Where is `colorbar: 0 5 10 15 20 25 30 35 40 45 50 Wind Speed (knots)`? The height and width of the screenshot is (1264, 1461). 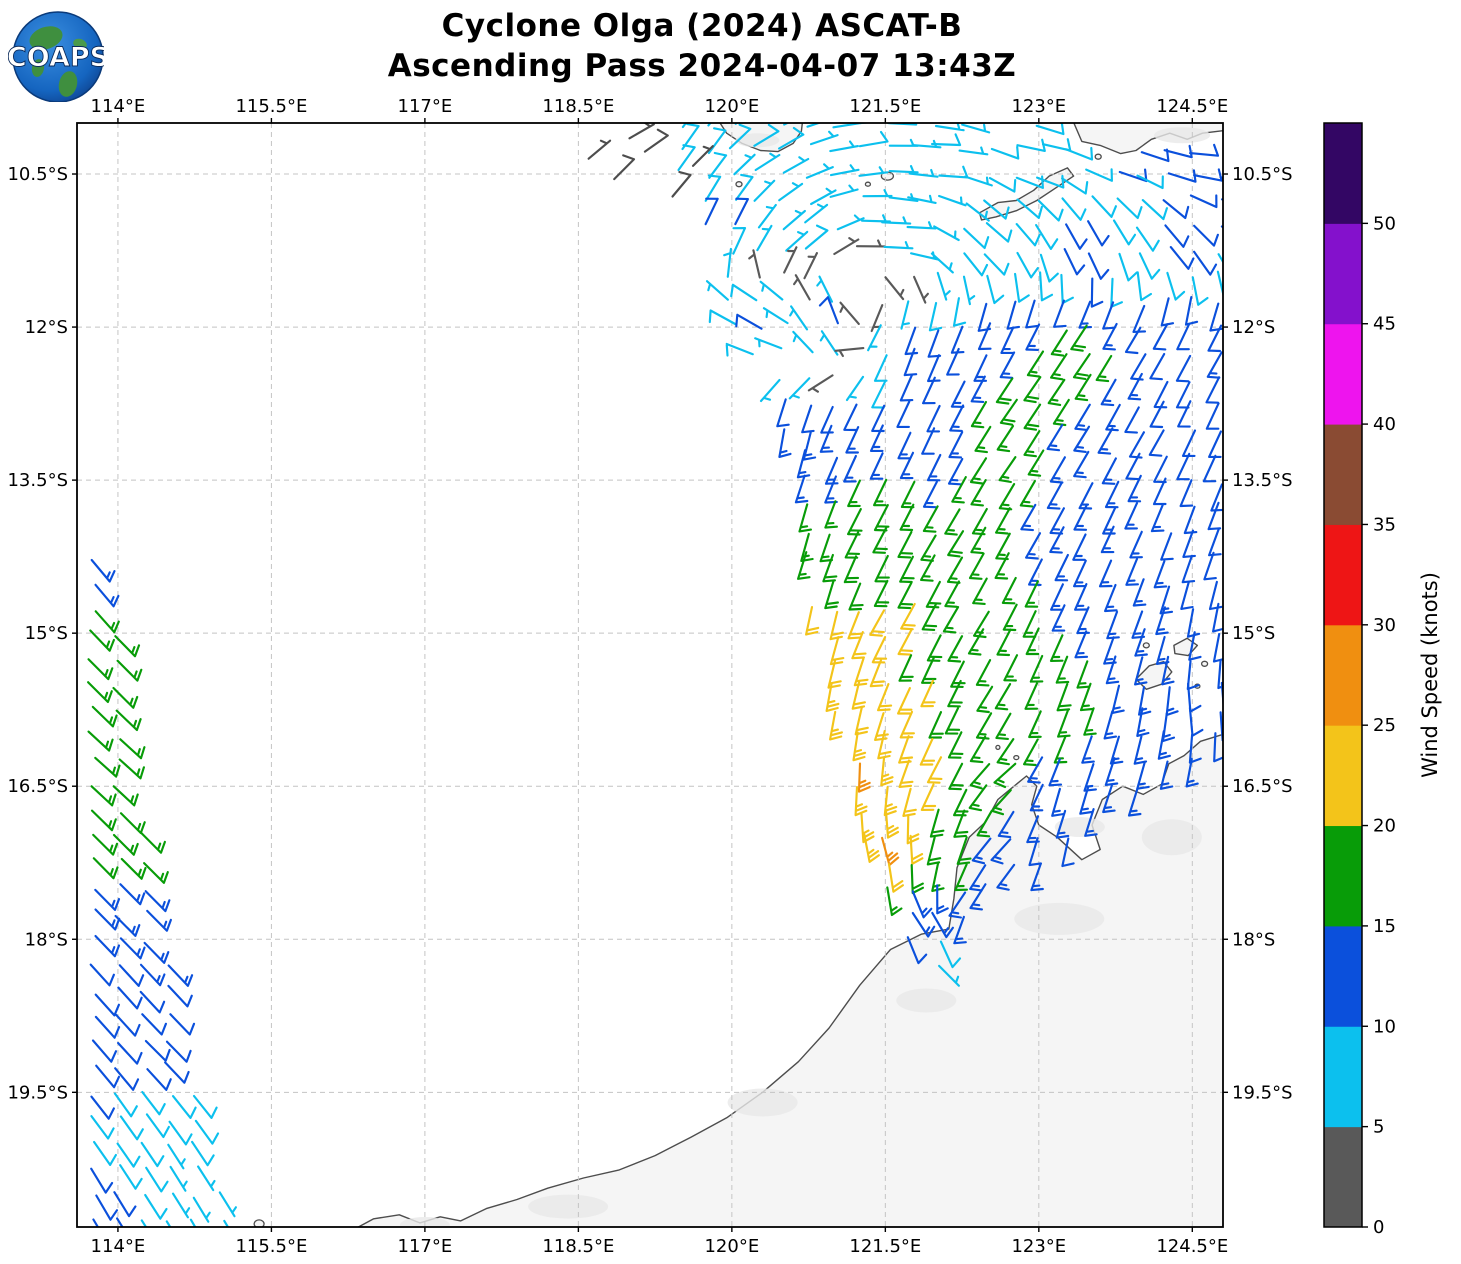 colorbar: 0 5 10 15 20 25 30 35 40 45 50 Wind Speed (knots) is located at coordinates (1382, 680).